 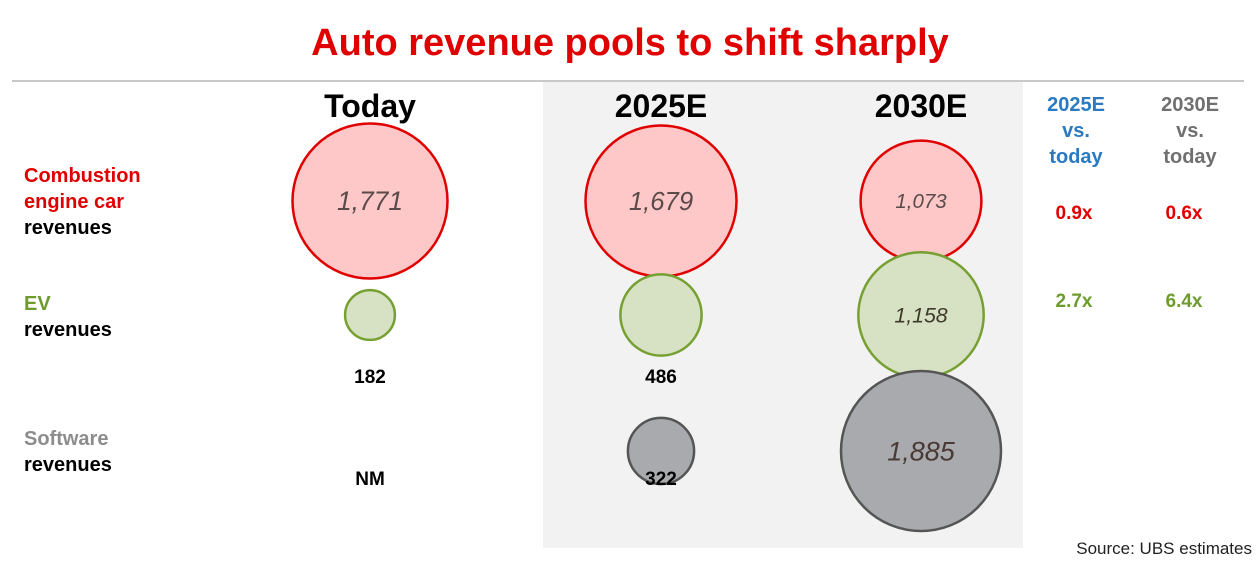 What do you see at coordinates (37, 304) in the screenshot?
I see `row-label-line: EV` at bounding box center [37, 304].